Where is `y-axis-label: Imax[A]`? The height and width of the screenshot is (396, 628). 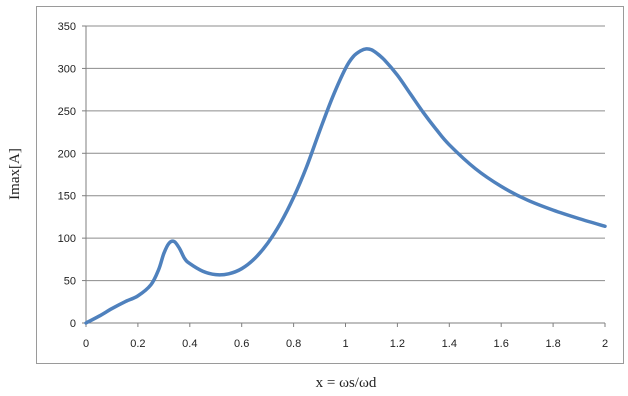 y-axis-label: Imax[A] is located at coordinates (15, 174).